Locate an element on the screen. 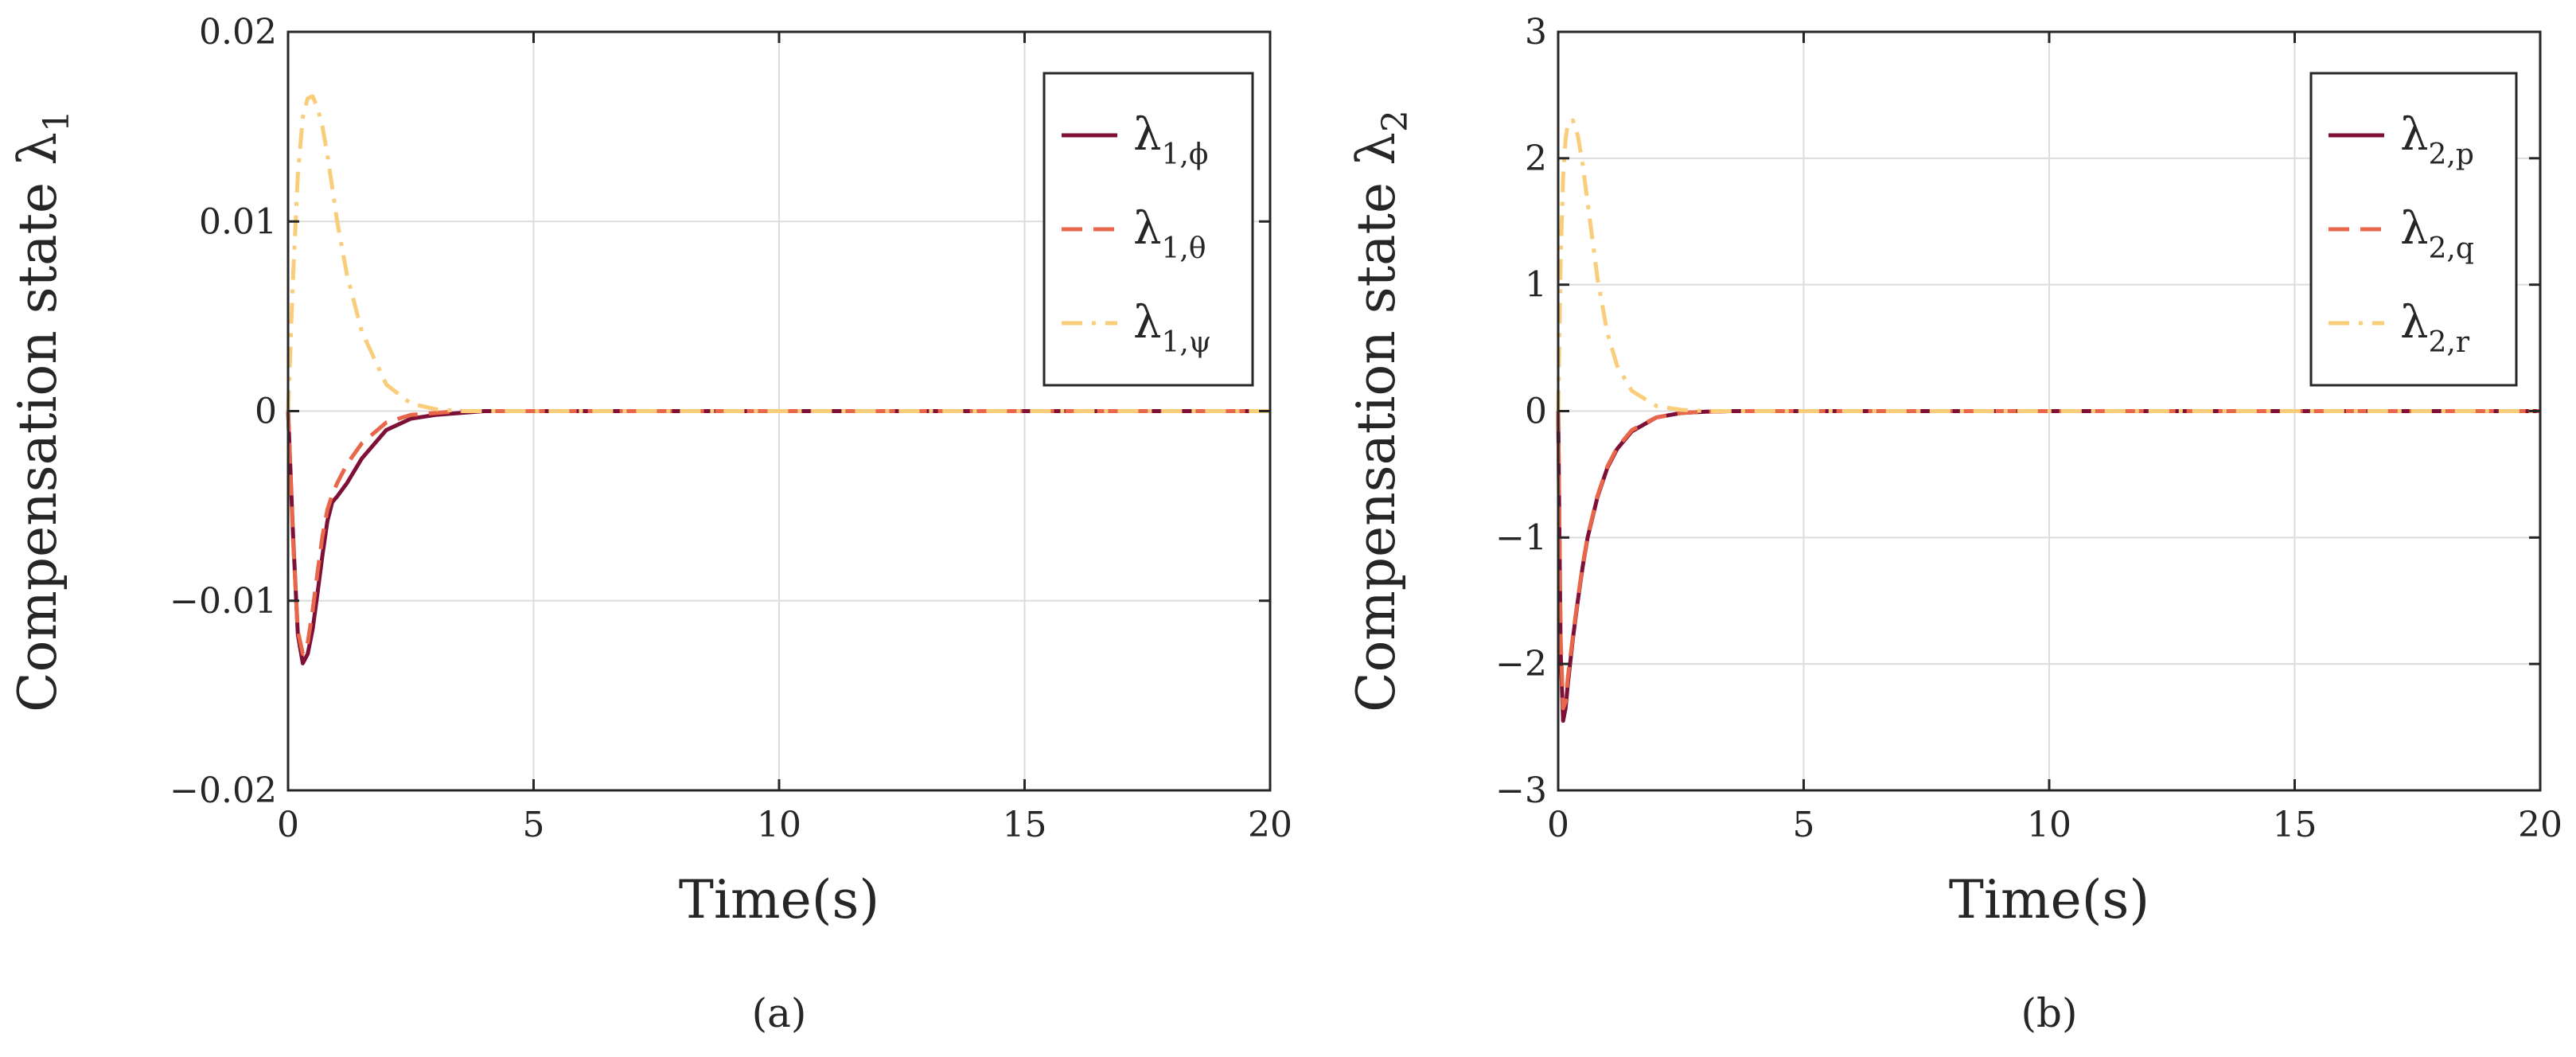 The image size is (2576, 1057). y-tick-label: −0.01 is located at coordinates (224, 601).